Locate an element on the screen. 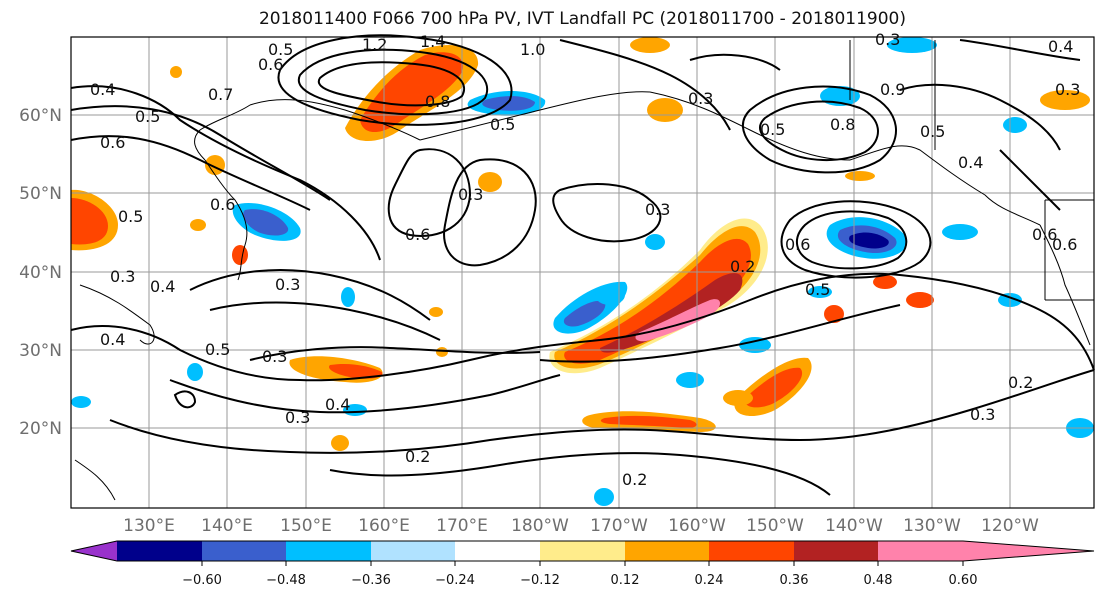  lon-label: 130°W is located at coordinates (932, 526).